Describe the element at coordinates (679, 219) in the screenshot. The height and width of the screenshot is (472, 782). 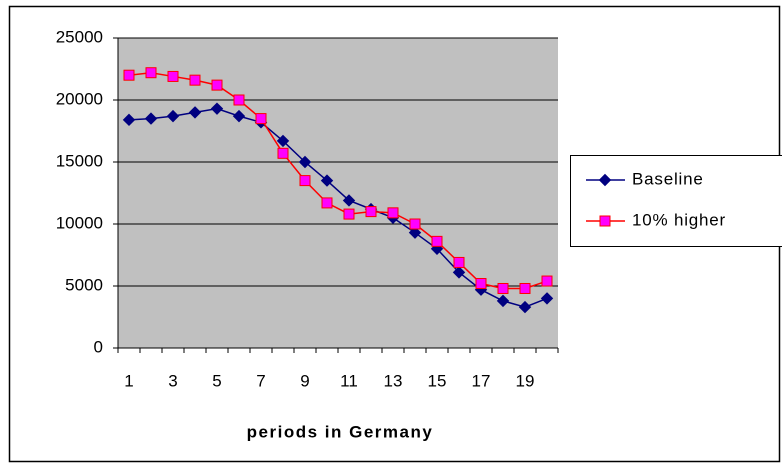
I see `legend-label: 10% higher` at that location.